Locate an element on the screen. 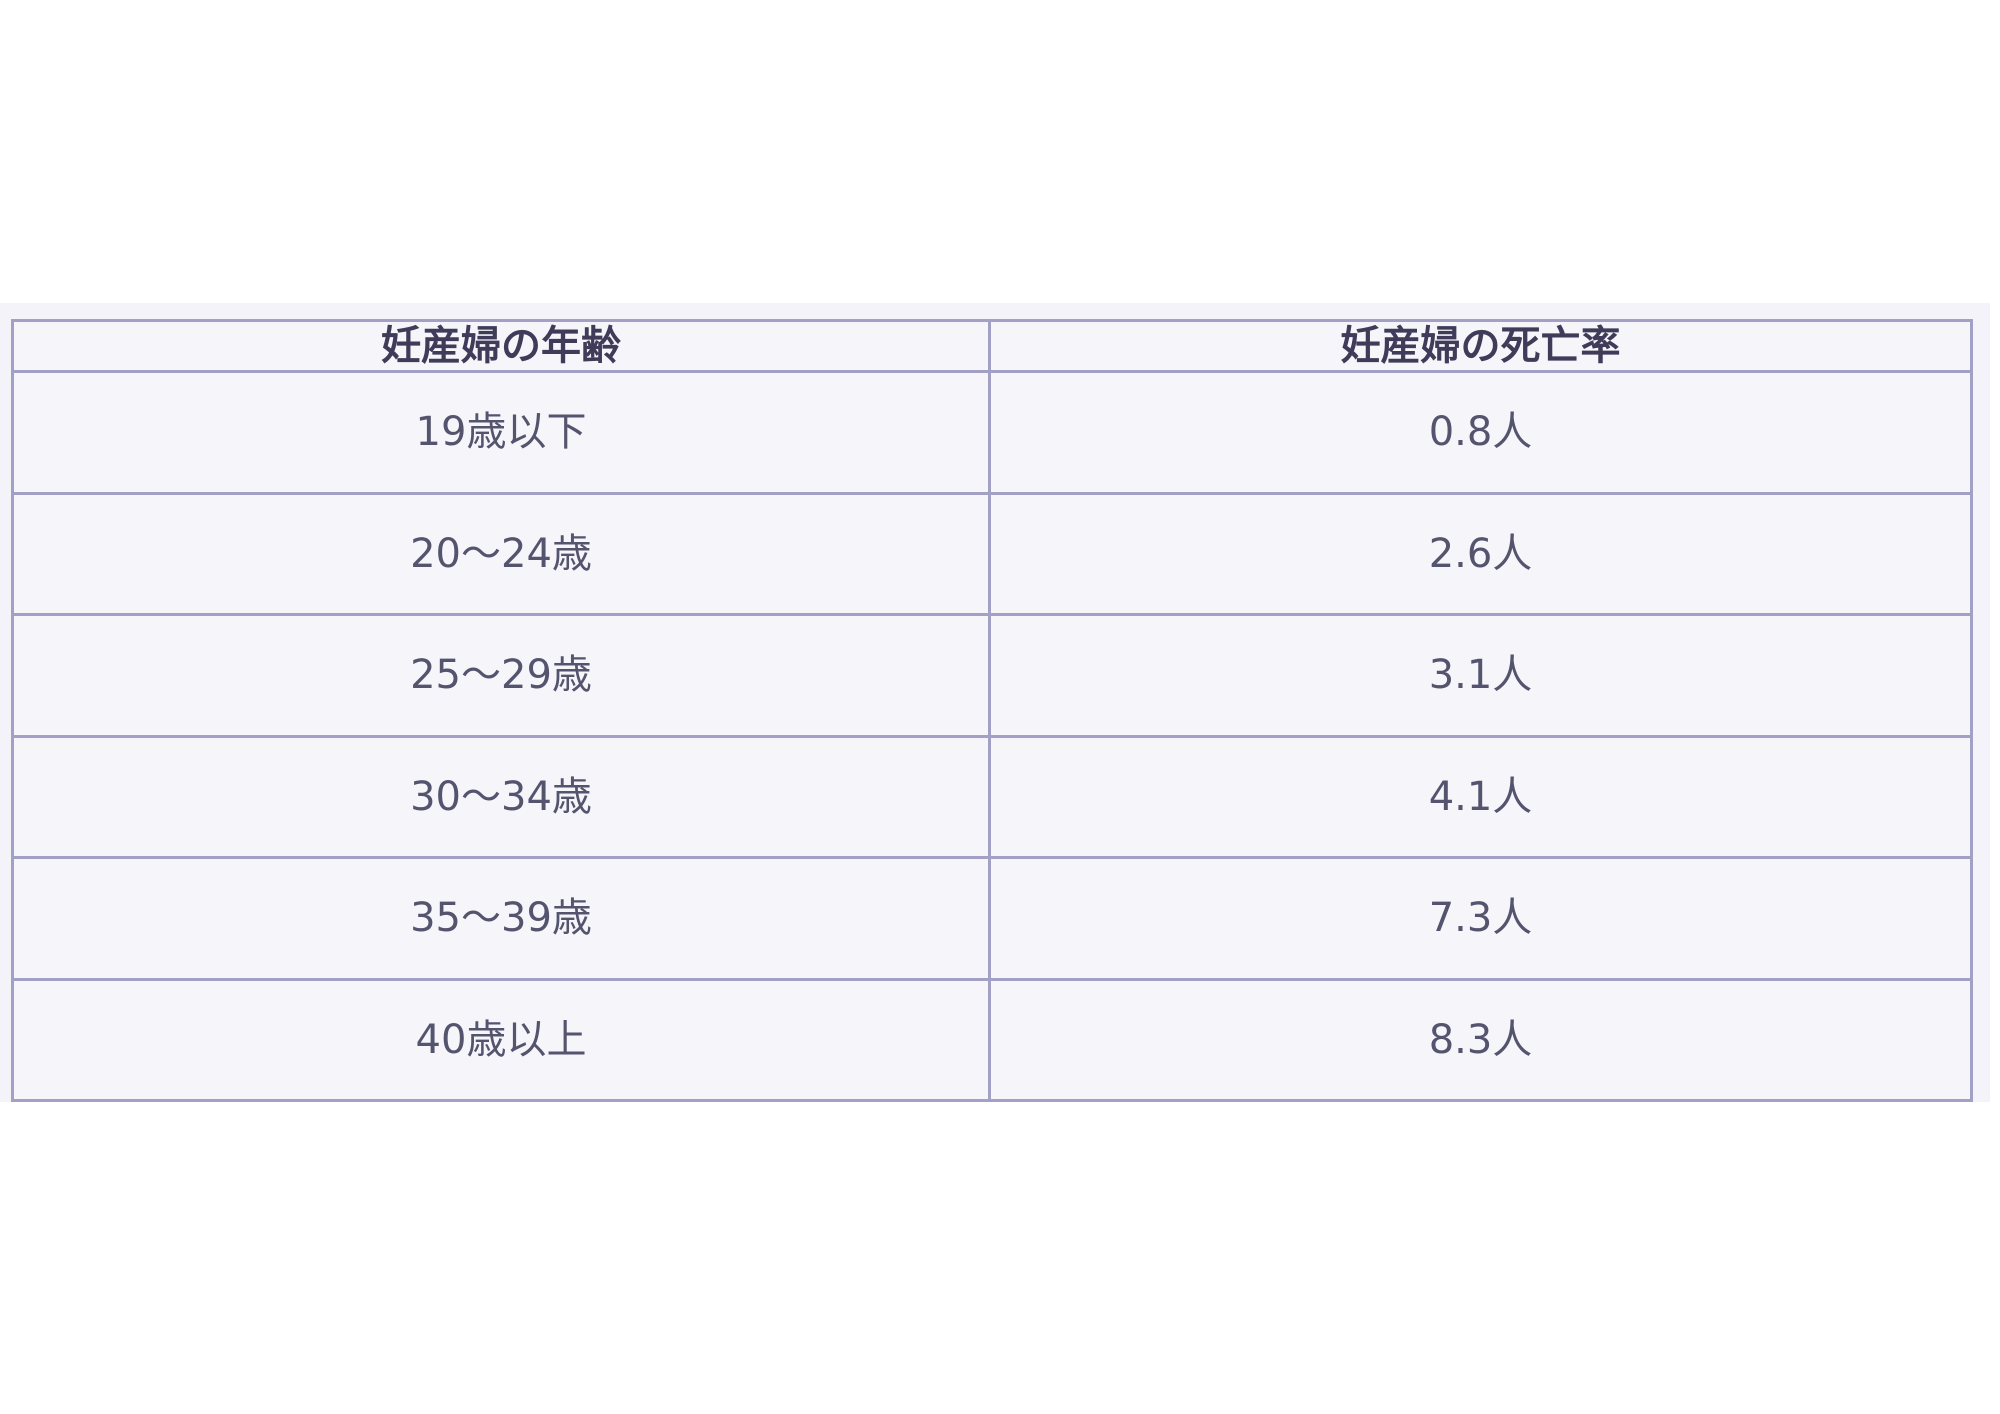  table-row: 30〜34歳 4.1人 is located at coordinates (992, 796).